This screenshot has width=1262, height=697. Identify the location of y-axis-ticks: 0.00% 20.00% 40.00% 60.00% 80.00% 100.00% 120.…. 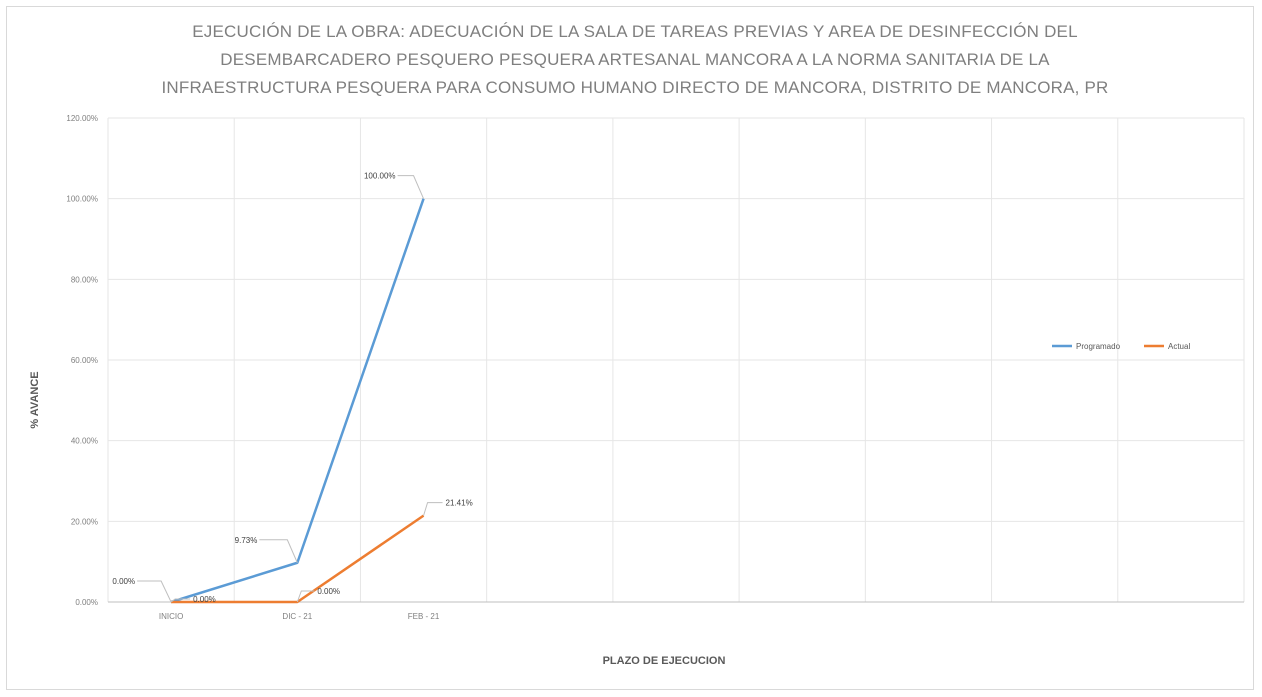
(82, 360).